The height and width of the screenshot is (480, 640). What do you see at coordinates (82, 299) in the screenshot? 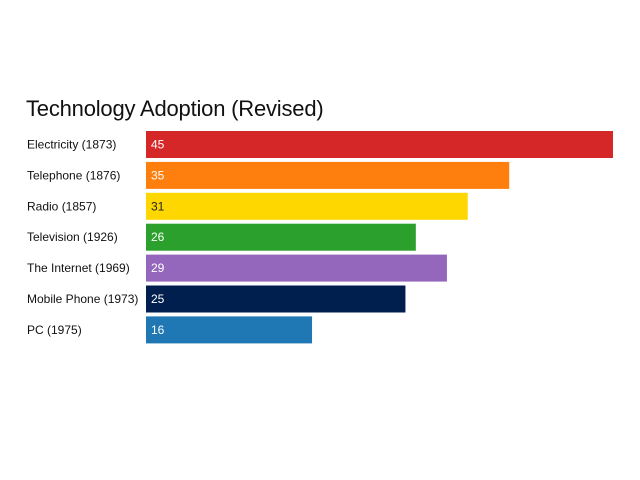
I see `category-label: Mobile Phone (1973)` at bounding box center [82, 299].